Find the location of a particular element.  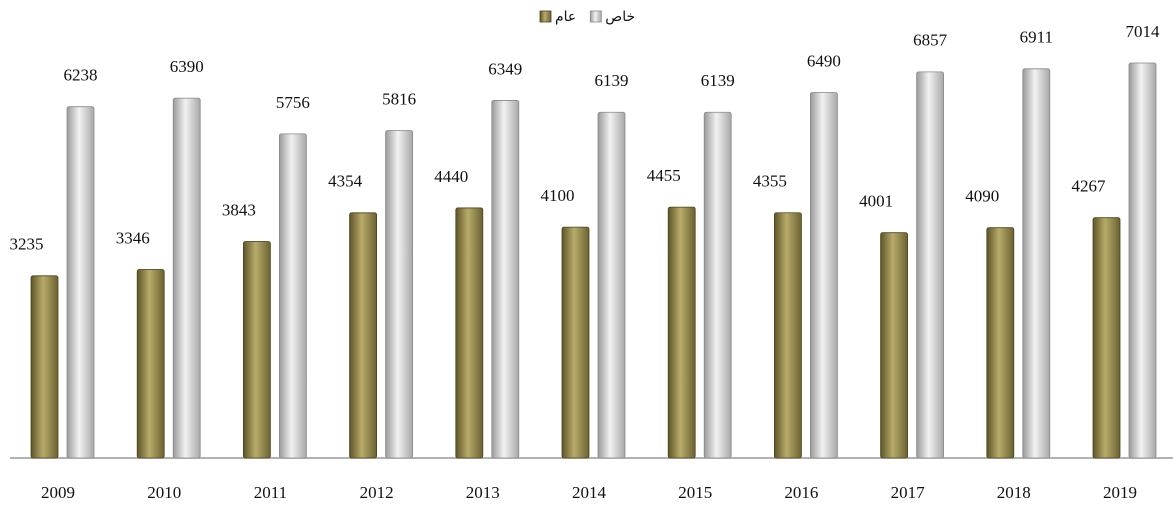

data-label: 3235 is located at coordinates (27, 244).